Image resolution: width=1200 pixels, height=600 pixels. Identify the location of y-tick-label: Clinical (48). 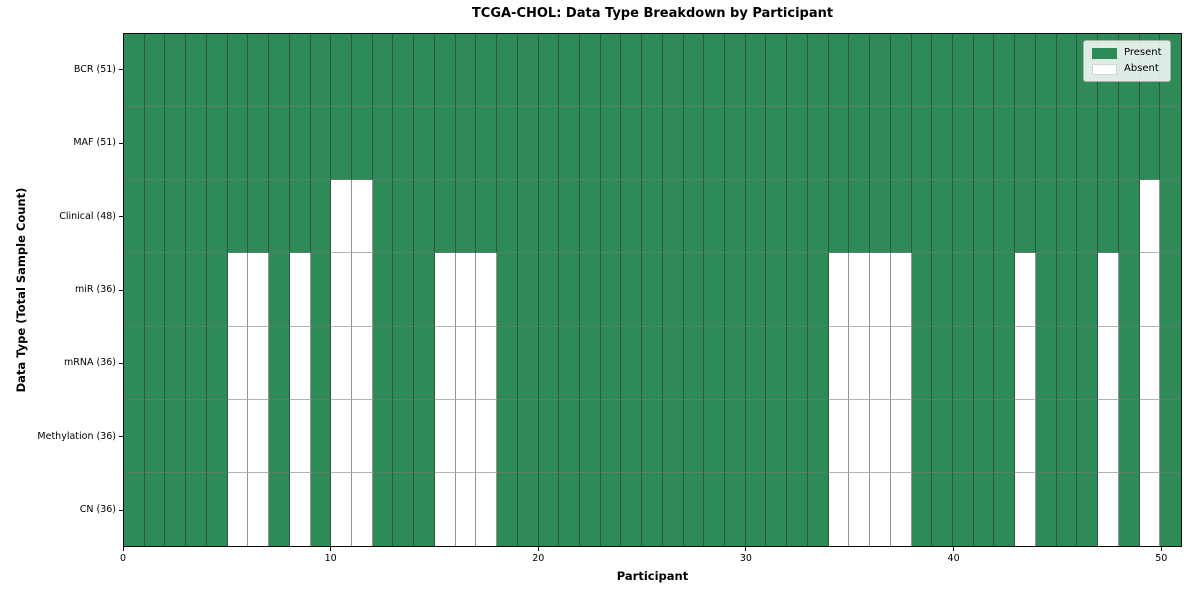
(87, 216).